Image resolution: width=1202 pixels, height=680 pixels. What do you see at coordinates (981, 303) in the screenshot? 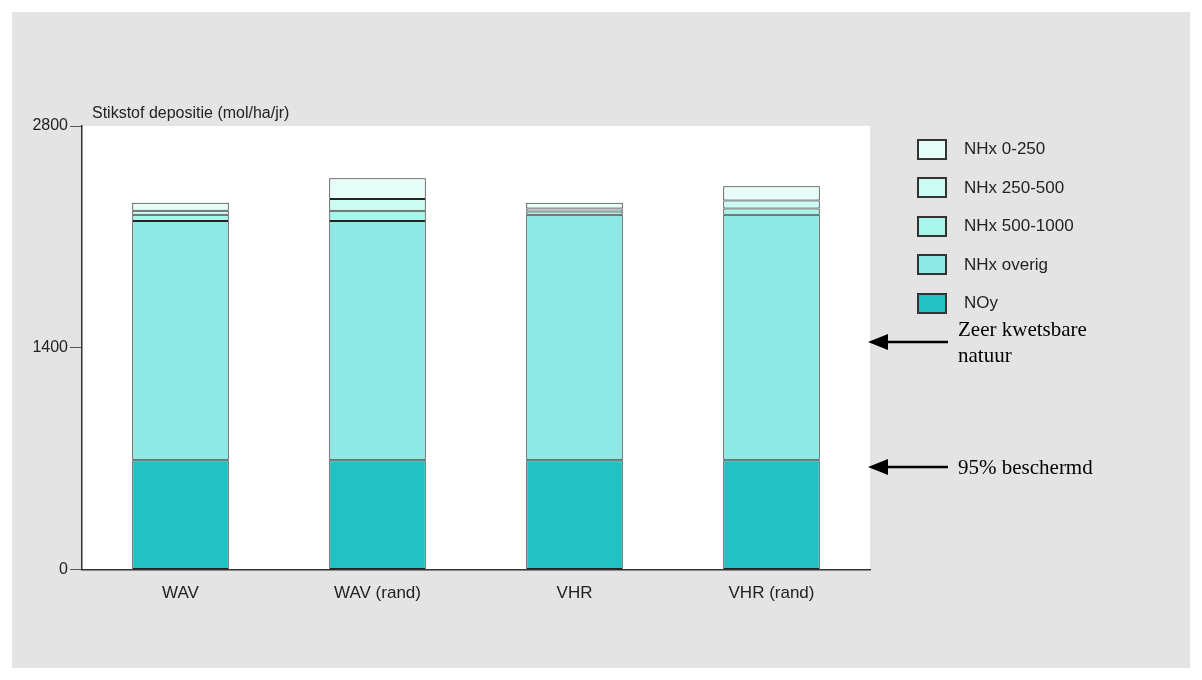
I see `legend-label: NOy` at bounding box center [981, 303].